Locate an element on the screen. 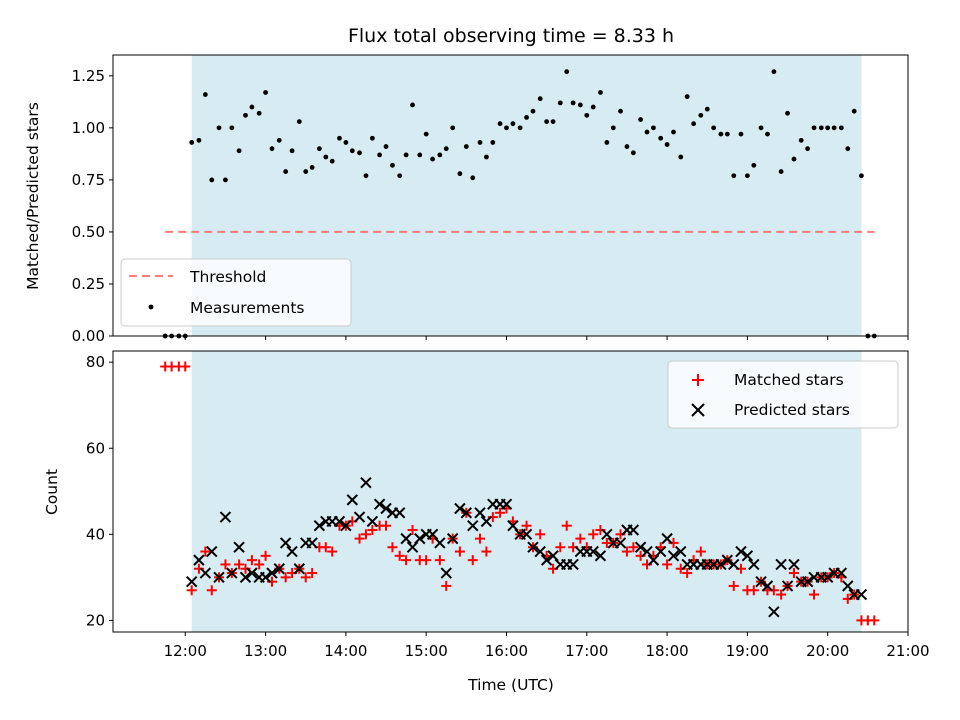 Image resolution: width=960 pixels, height=720 pixels. legend-predicted-label: Predicted stars is located at coordinates (792, 410).